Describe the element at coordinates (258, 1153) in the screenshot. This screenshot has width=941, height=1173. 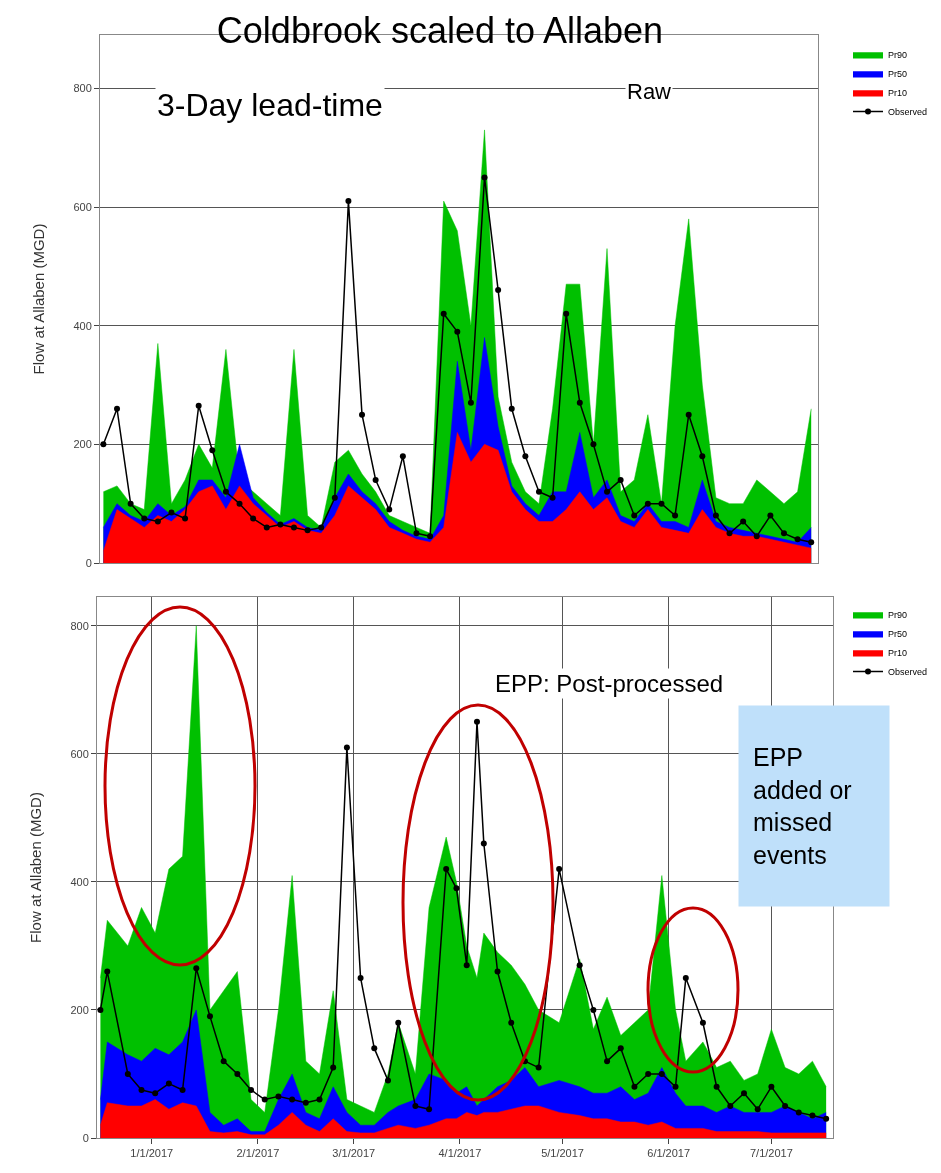
I see `x-tick-label: 2/1/2017` at that location.